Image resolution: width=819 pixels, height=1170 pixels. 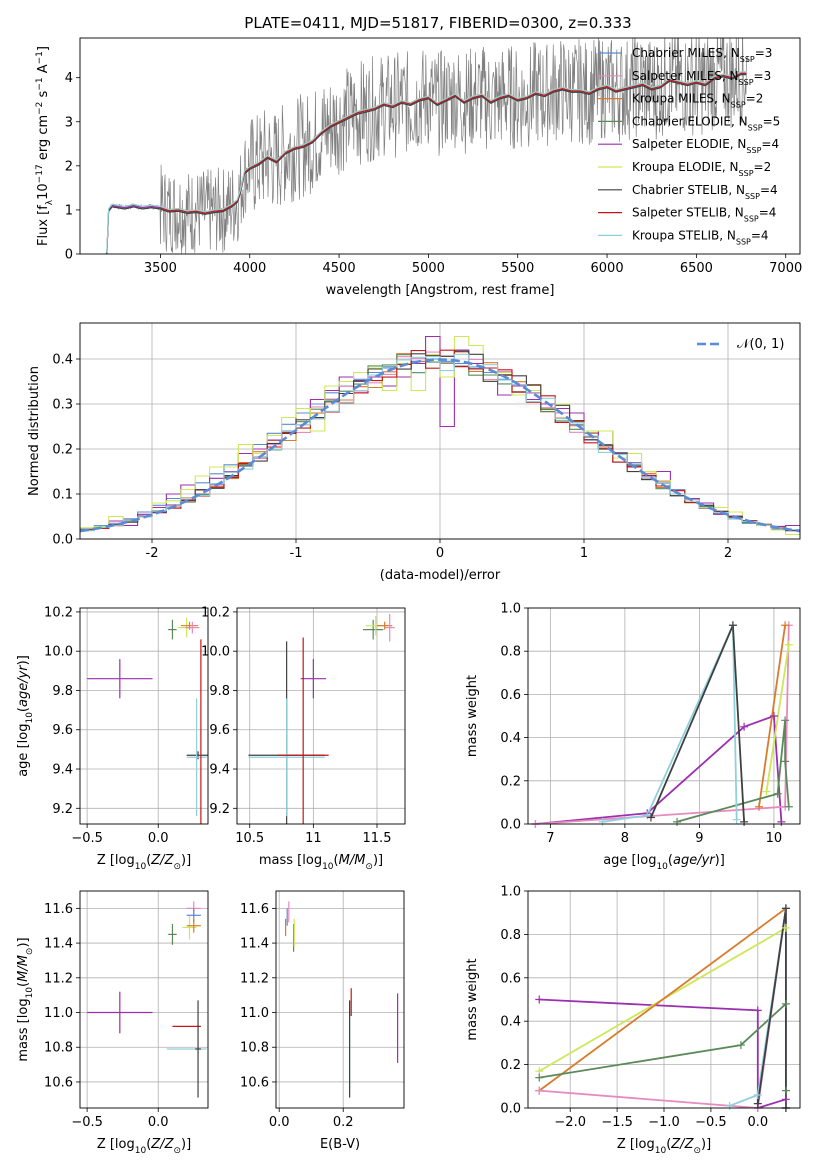 What do you see at coordinates (40, 83) in the screenshot?
I see `label-part: −1` at bounding box center [40, 83].